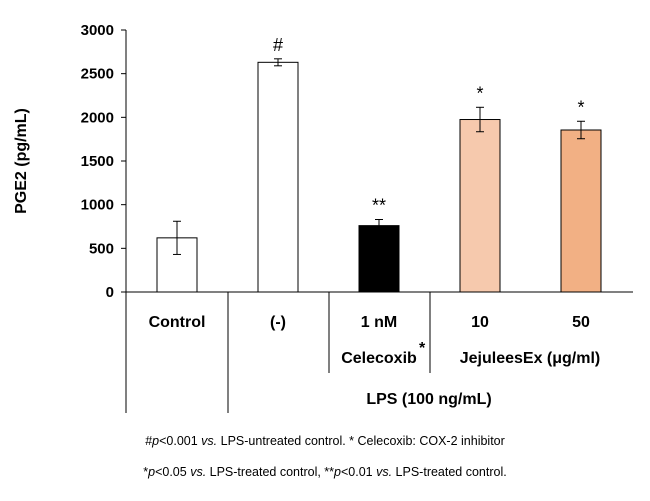 This screenshot has height=501, width=650. What do you see at coordinates (97, 117) in the screenshot?
I see `y-tick-label: 2000` at bounding box center [97, 117].